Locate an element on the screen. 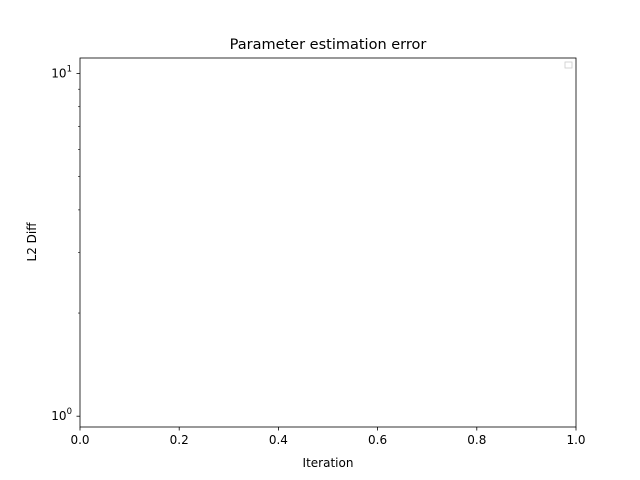 This screenshot has height=480, width=640. x-tick-label: 0.0 is located at coordinates (79, 440).